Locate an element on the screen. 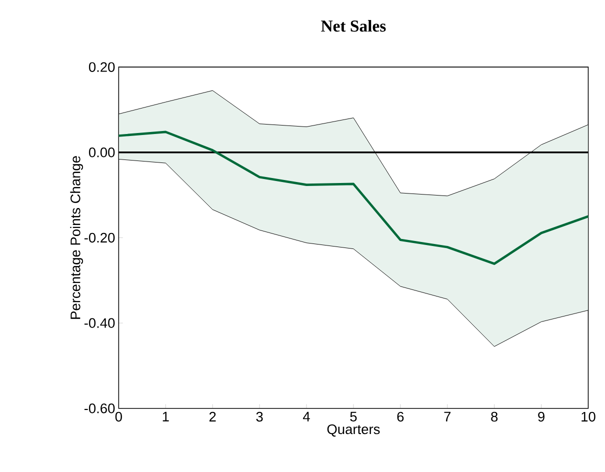 This screenshot has width=605, height=472. y-tick-label: 0.20 is located at coordinates (101, 67).